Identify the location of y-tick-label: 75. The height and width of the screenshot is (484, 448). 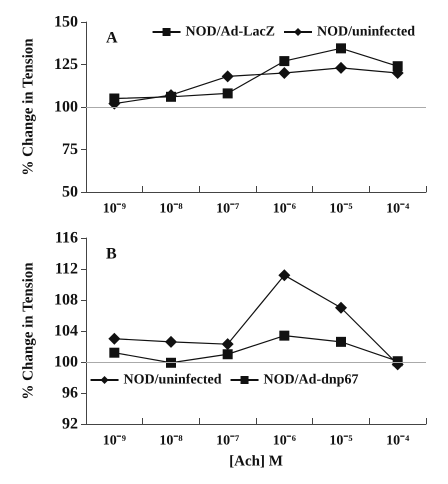
(70, 149).